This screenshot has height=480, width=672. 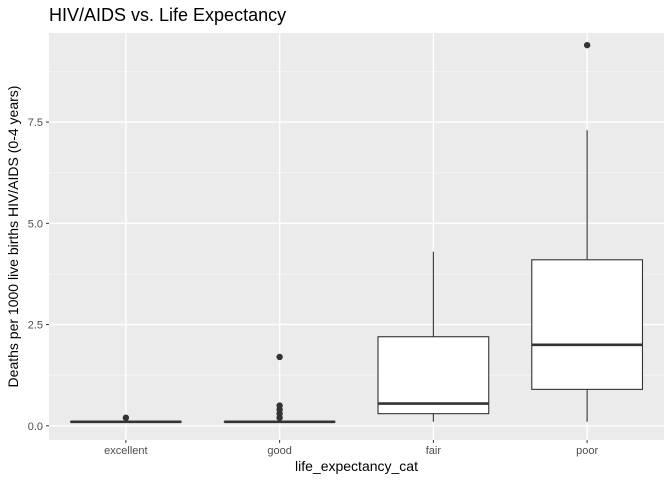 What do you see at coordinates (356, 466) in the screenshot?
I see `x-axis-title: life_expectancy_cat` at bounding box center [356, 466].